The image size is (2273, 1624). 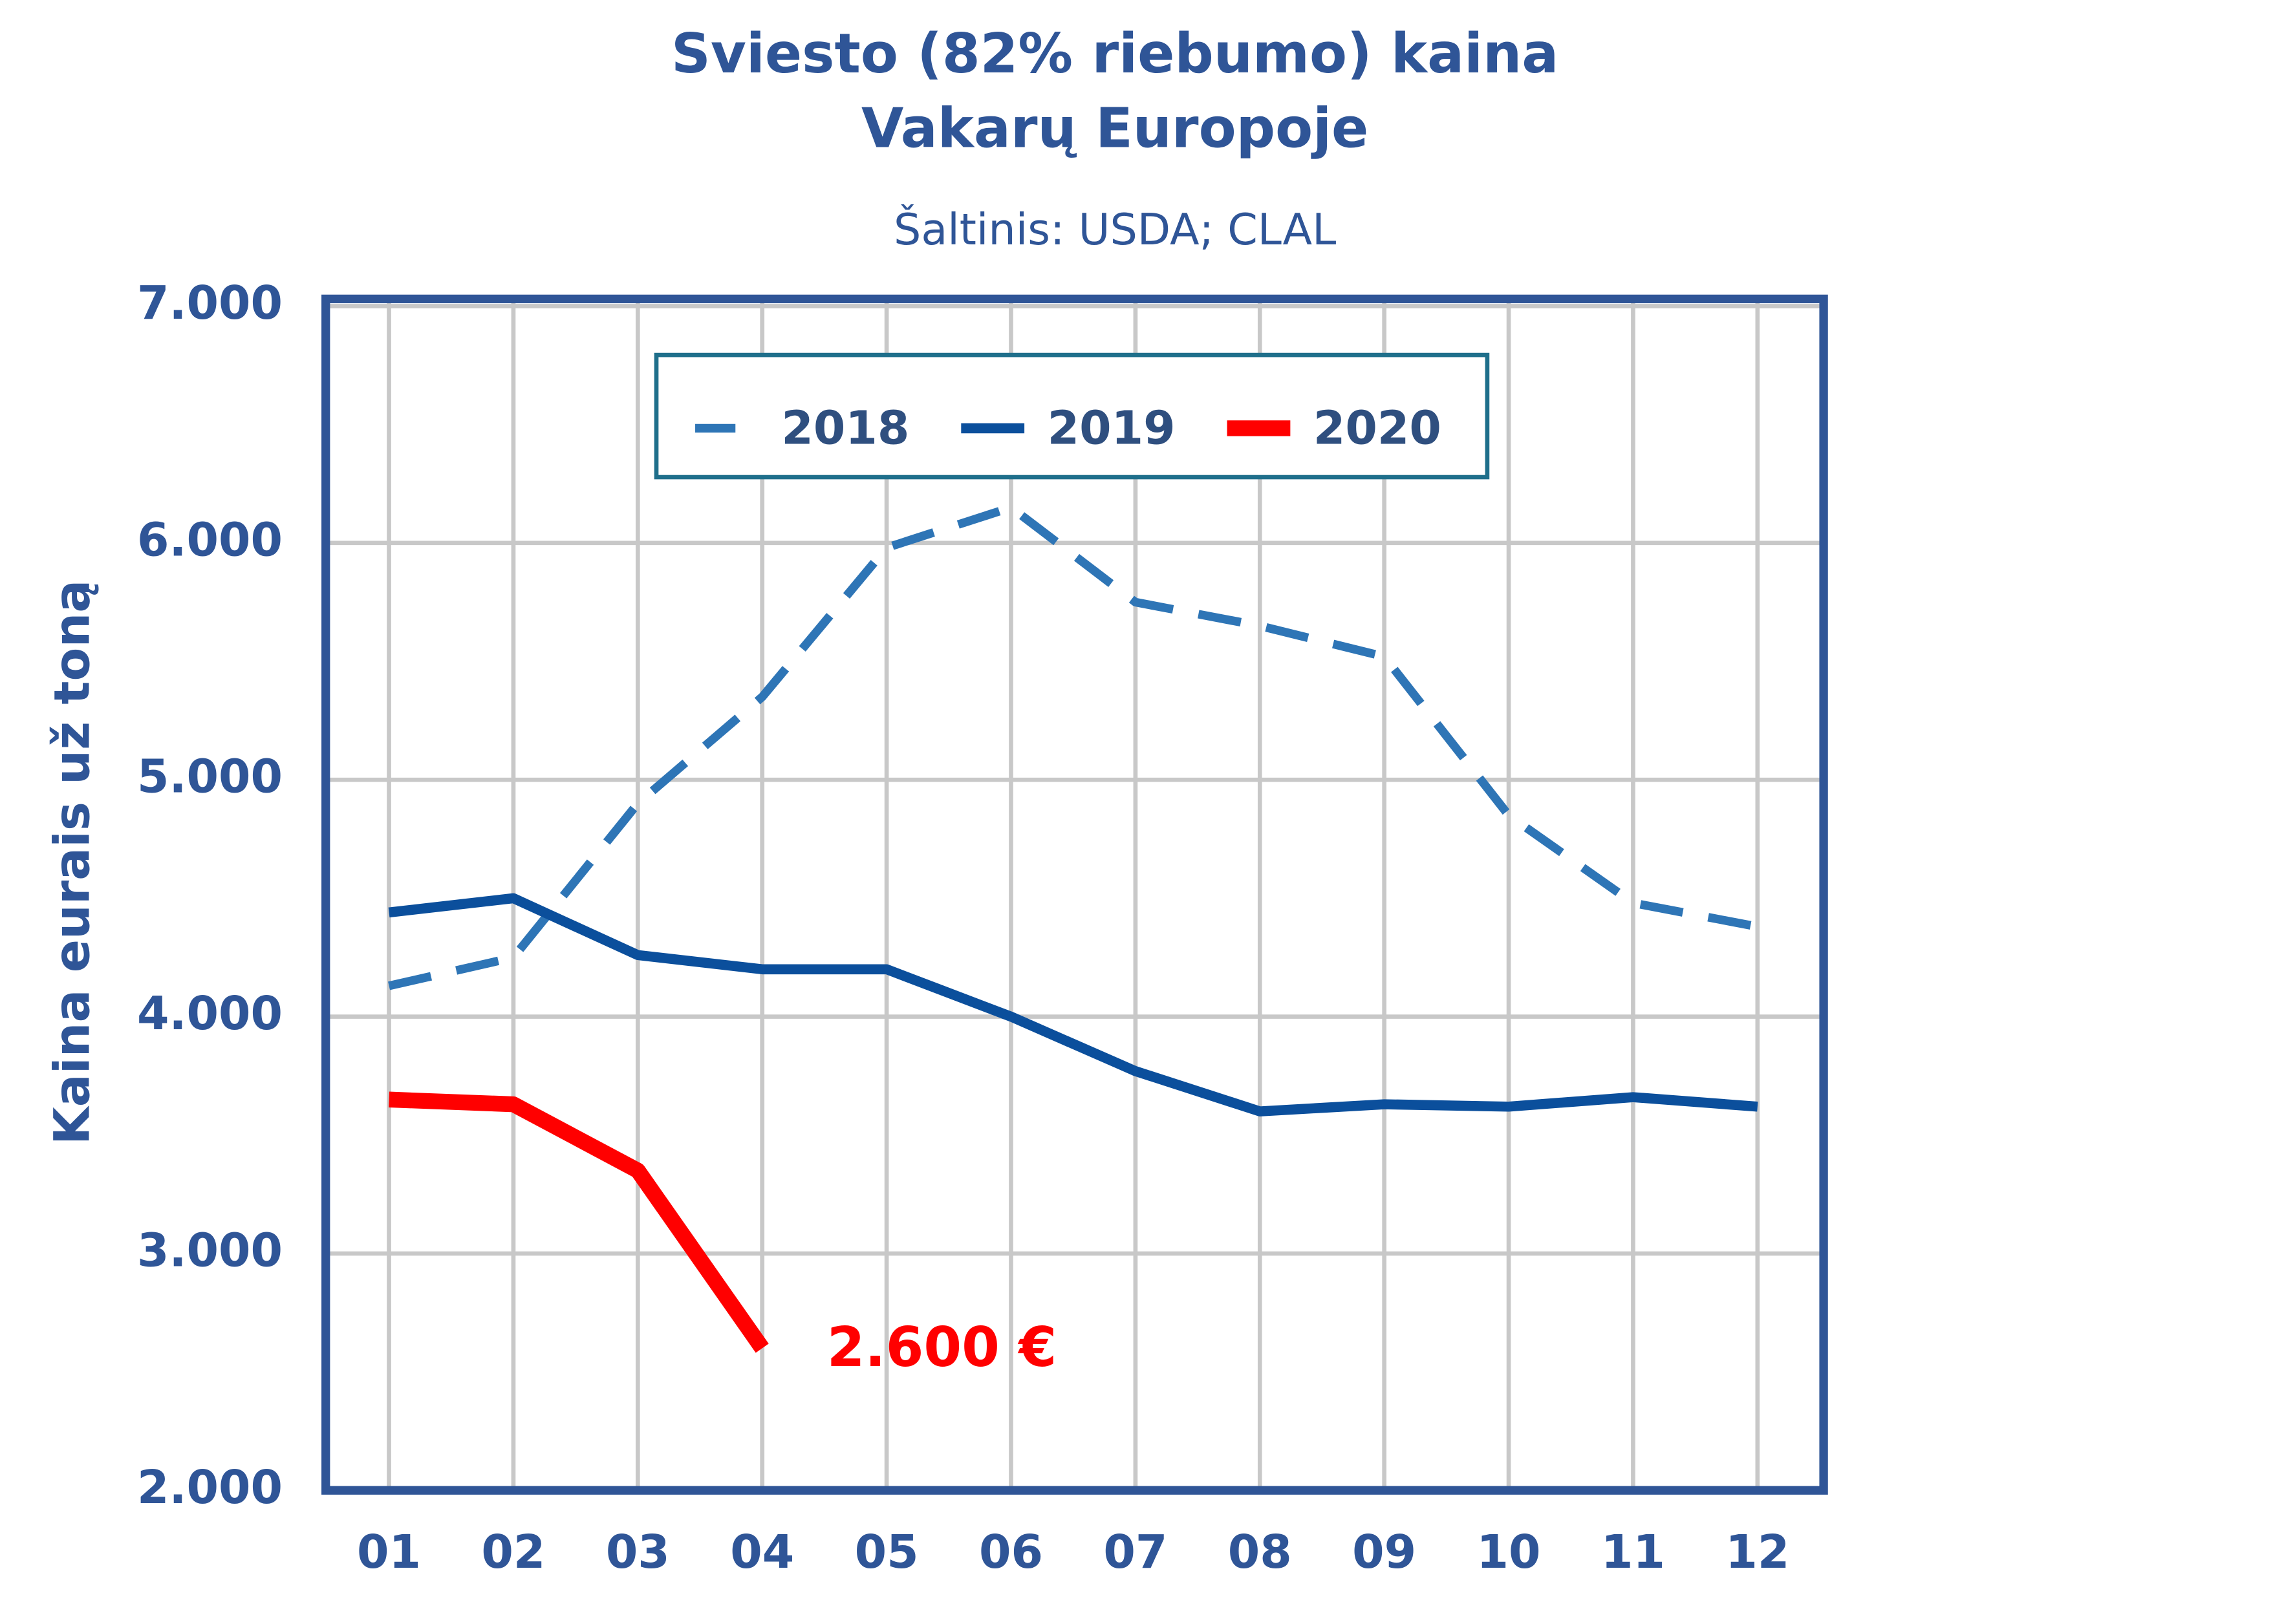 What do you see at coordinates (1112, 428) in the screenshot?
I see `legend-label: 2019` at bounding box center [1112, 428].